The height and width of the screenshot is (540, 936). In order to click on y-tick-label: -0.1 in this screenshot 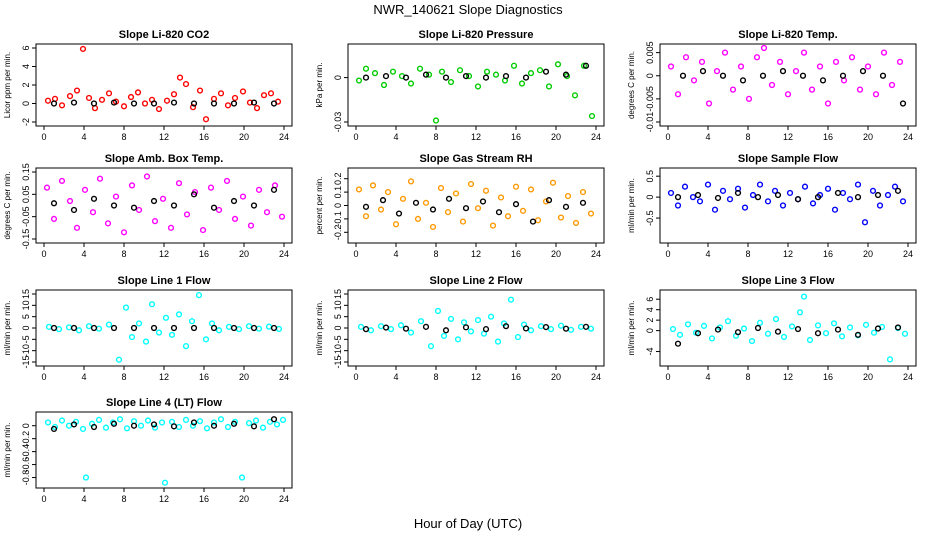, I will do `click(338, 219)`.